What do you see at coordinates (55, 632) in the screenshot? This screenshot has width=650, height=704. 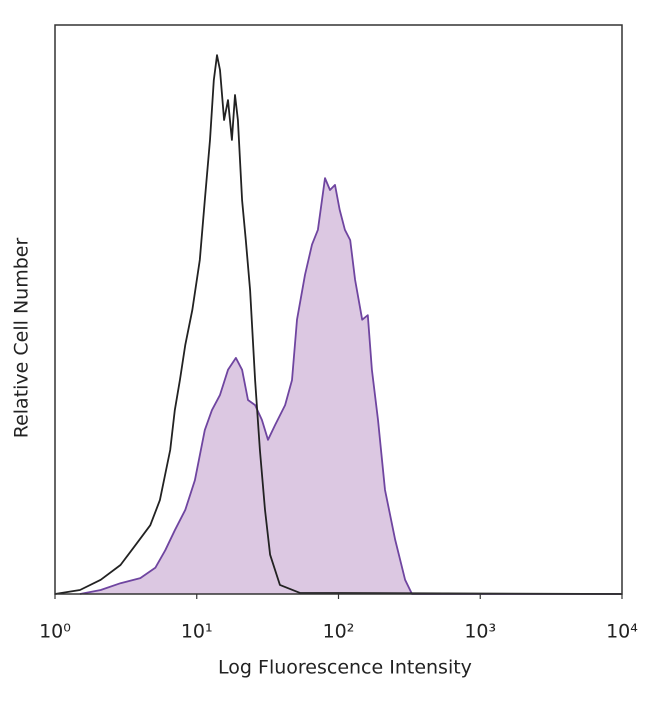 I see `x-tick-label: 10⁰` at bounding box center [55, 632].